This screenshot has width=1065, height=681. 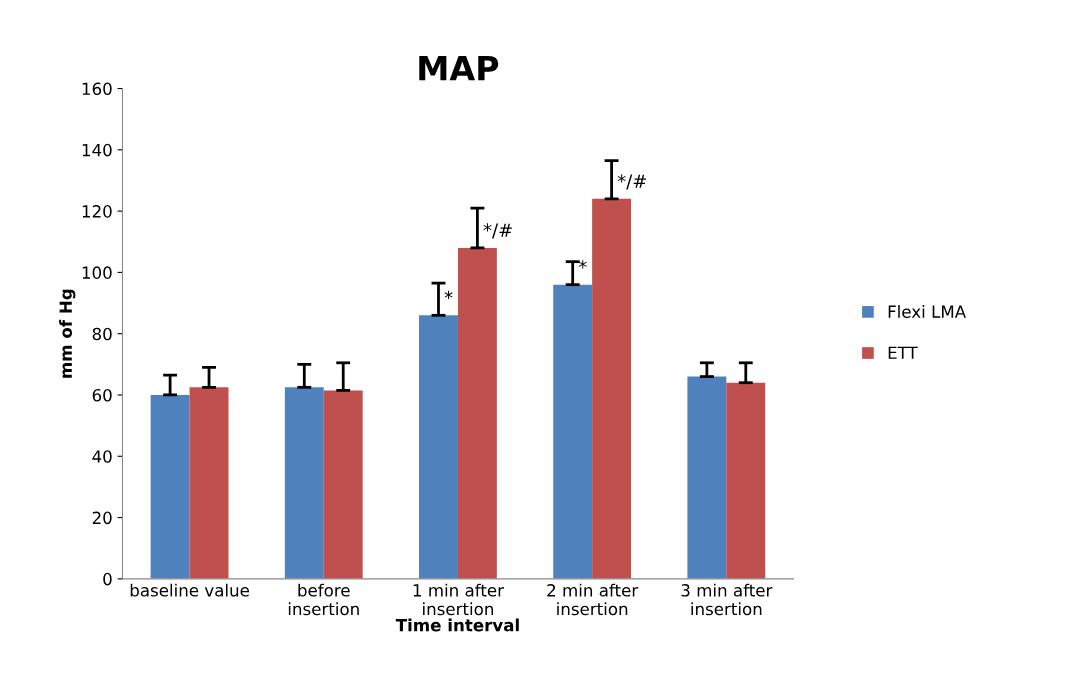 What do you see at coordinates (102, 395) in the screenshot?
I see `y-tick-label: 60` at bounding box center [102, 395].